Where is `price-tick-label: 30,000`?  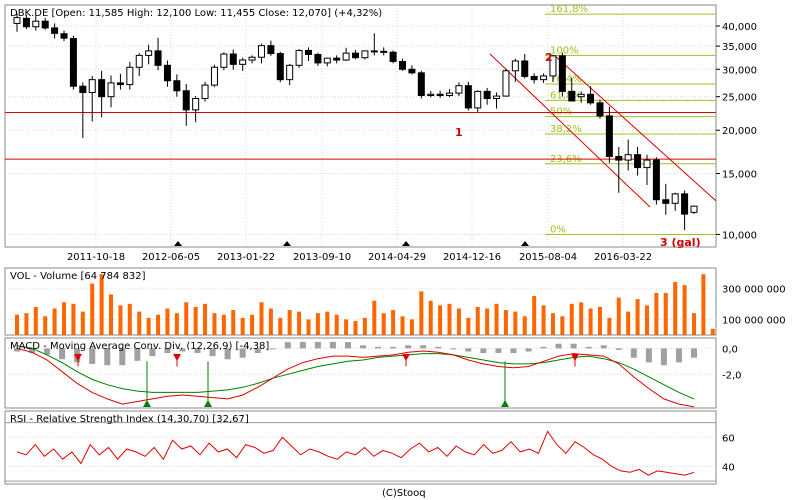
price-tick-label: 30,000 is located at coordinates (739, 70).